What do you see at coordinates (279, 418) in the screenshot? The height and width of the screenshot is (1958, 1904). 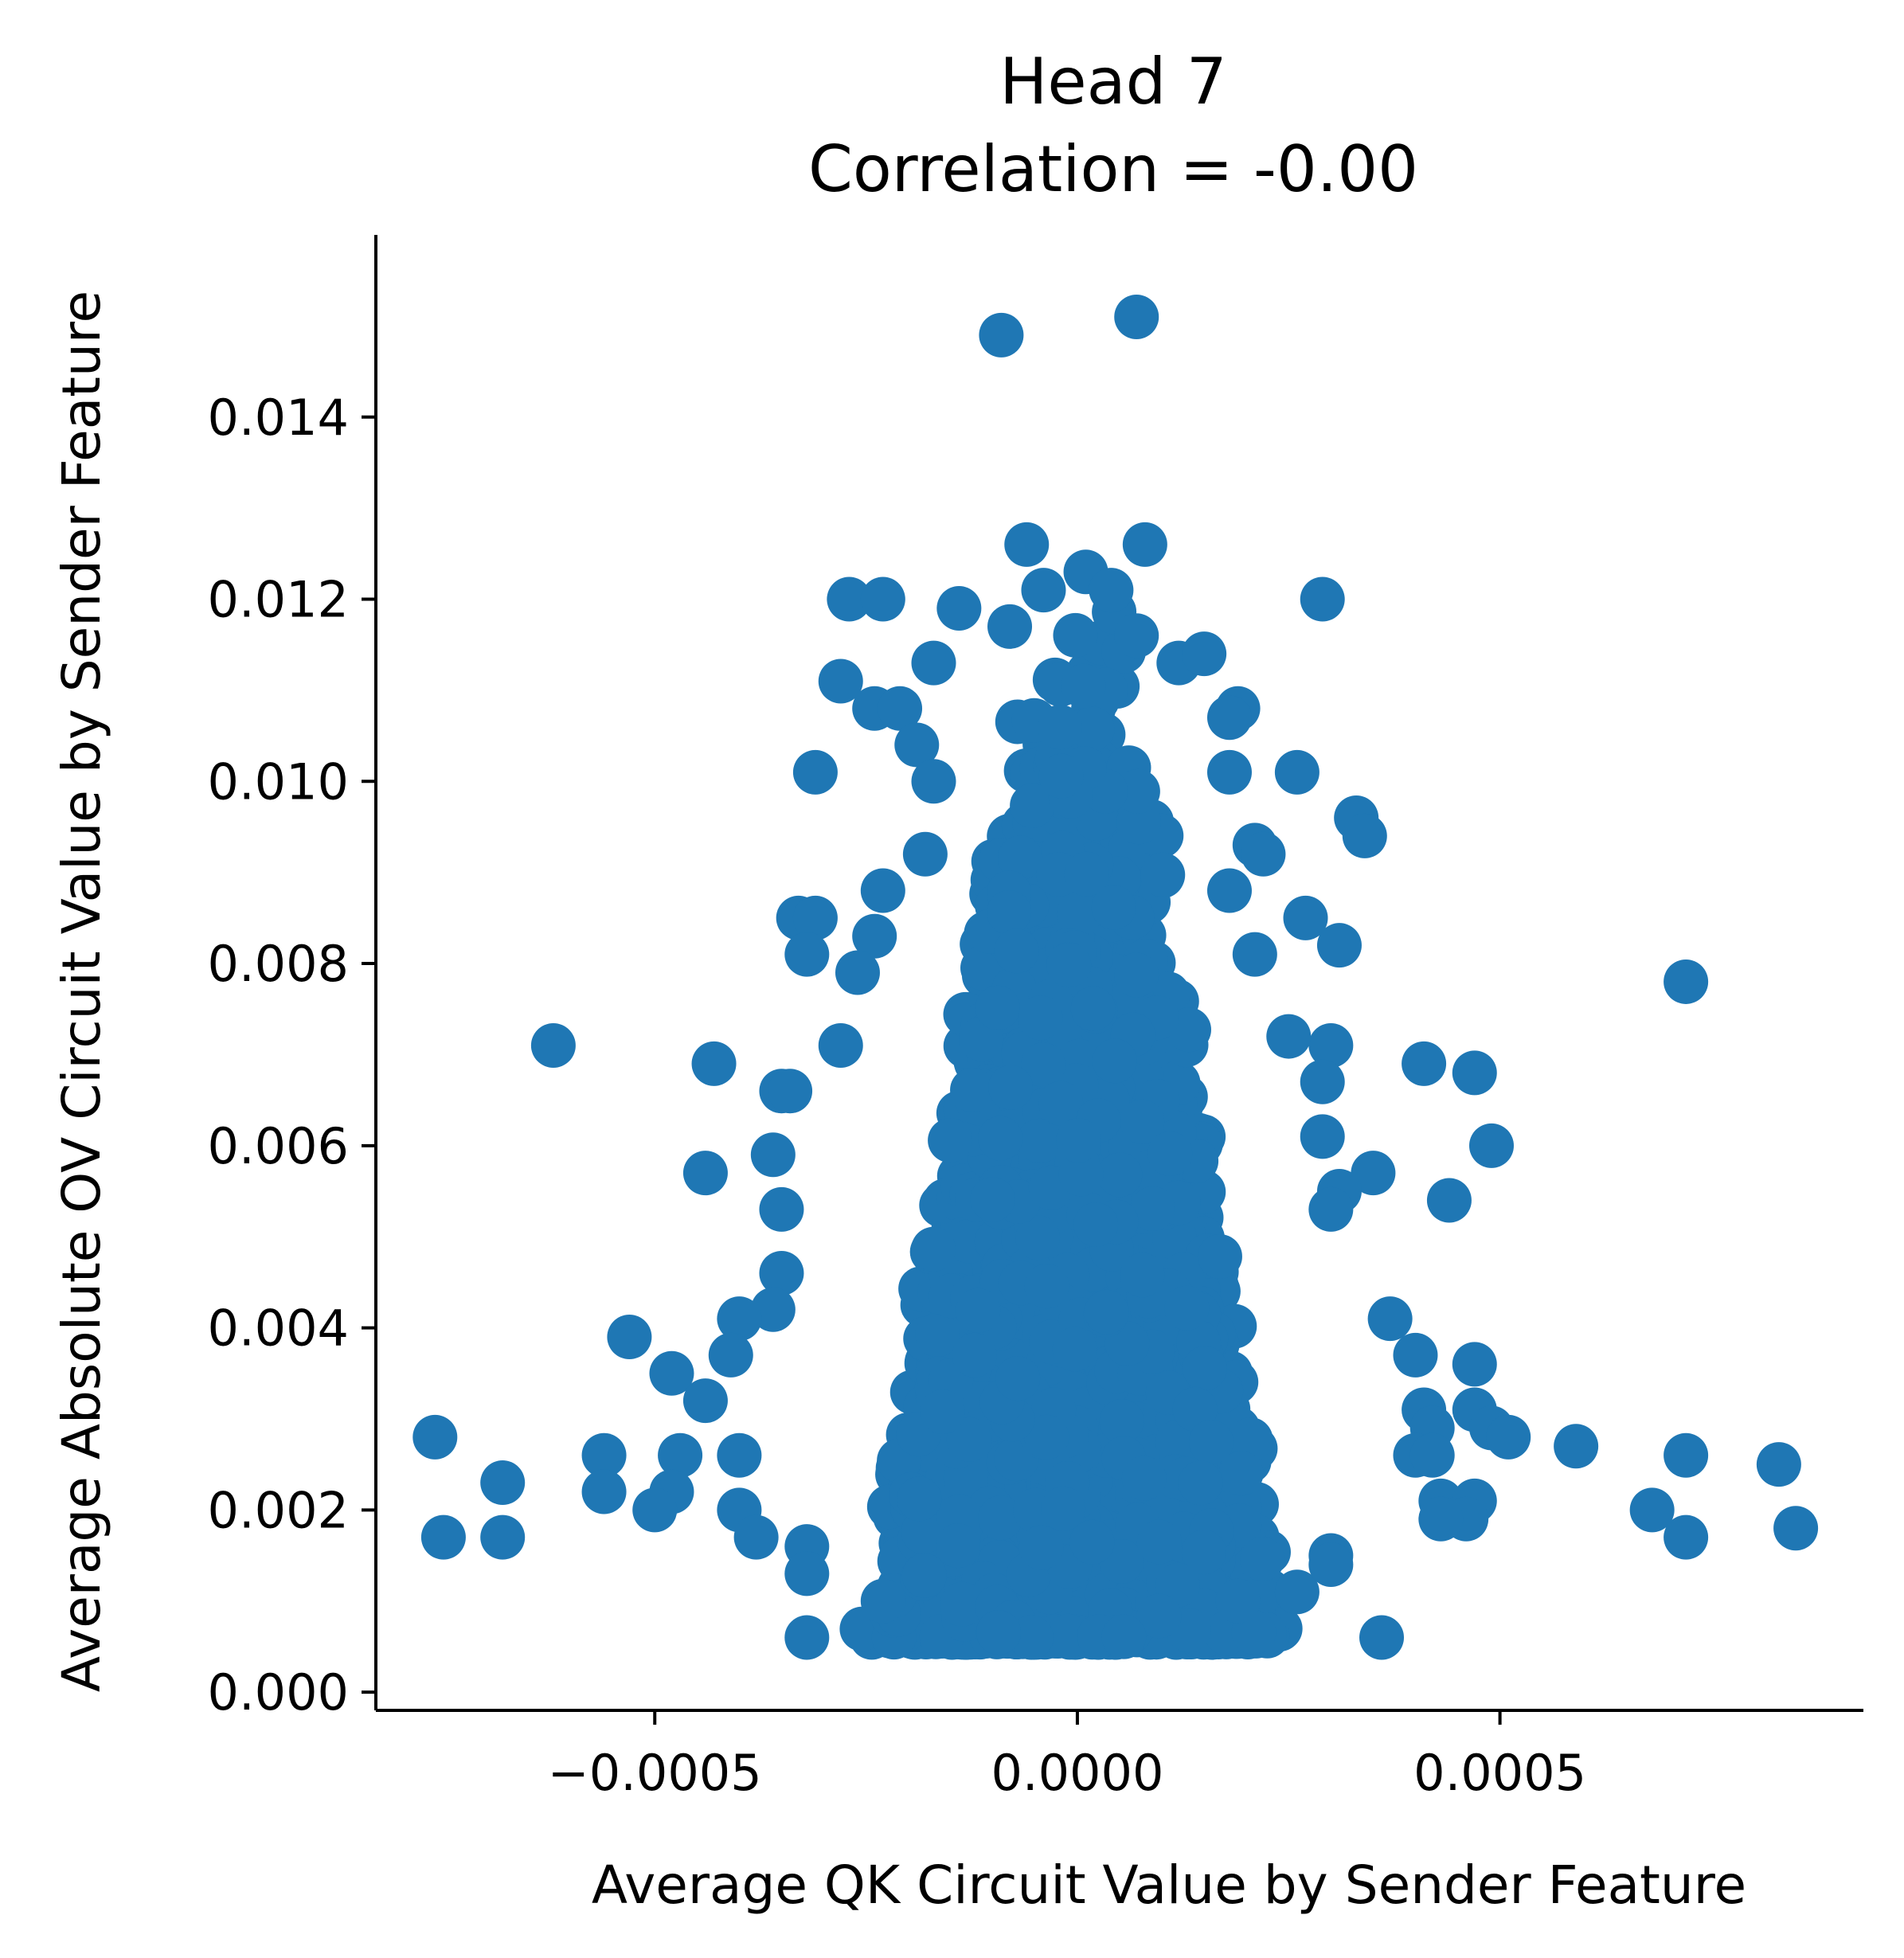 I see `y-tick-label: 0.014` at bounding box center [279, 418].